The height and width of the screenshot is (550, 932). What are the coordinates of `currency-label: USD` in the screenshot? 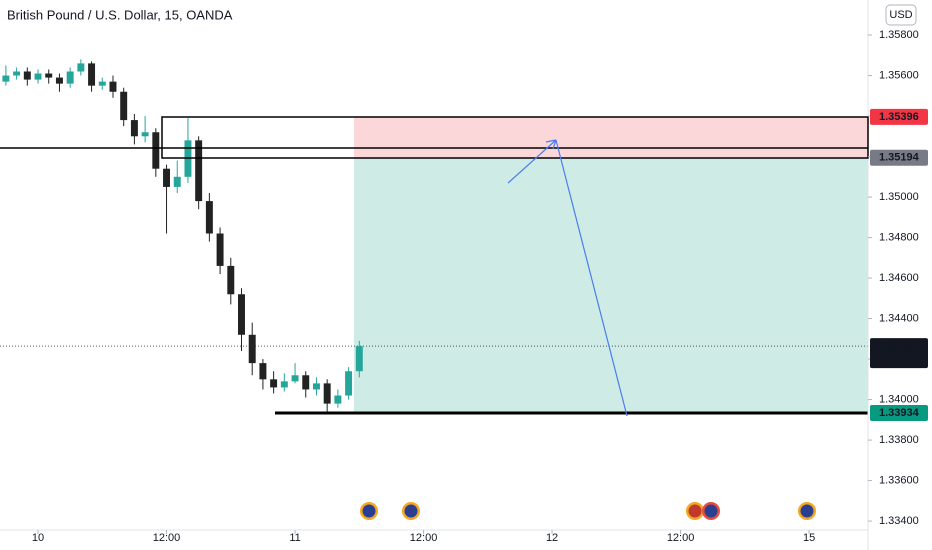 It's located at (900, 15).